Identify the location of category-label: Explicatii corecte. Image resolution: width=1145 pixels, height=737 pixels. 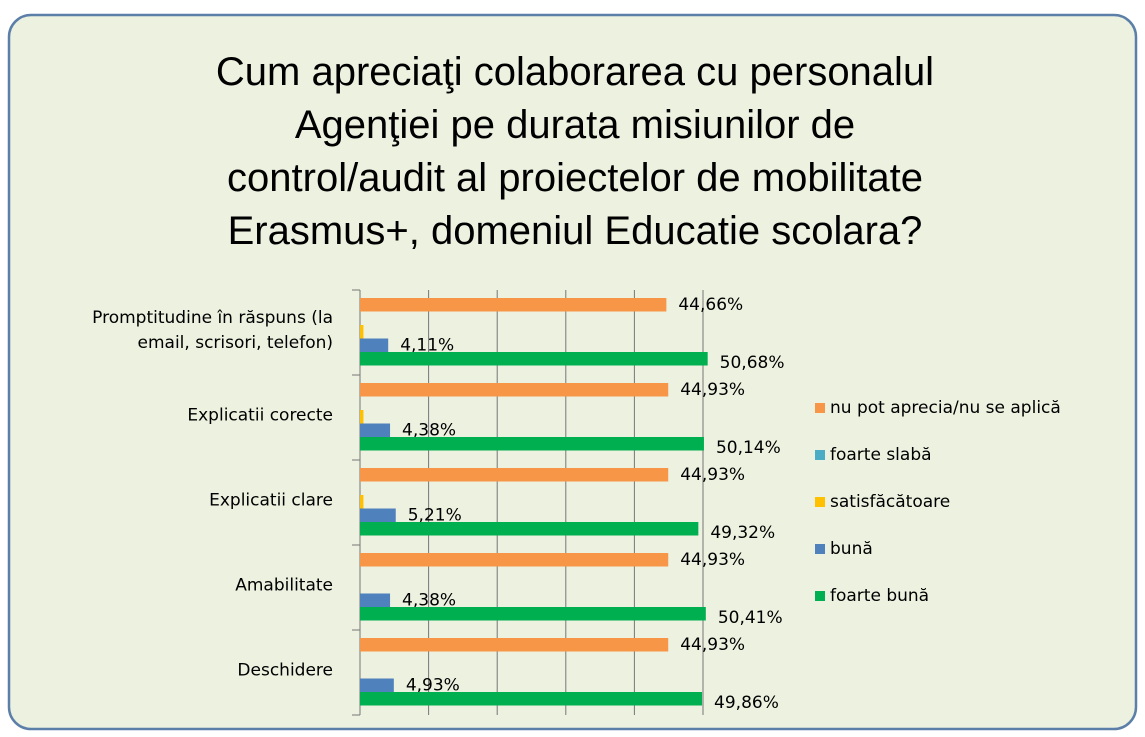
(260, 415).